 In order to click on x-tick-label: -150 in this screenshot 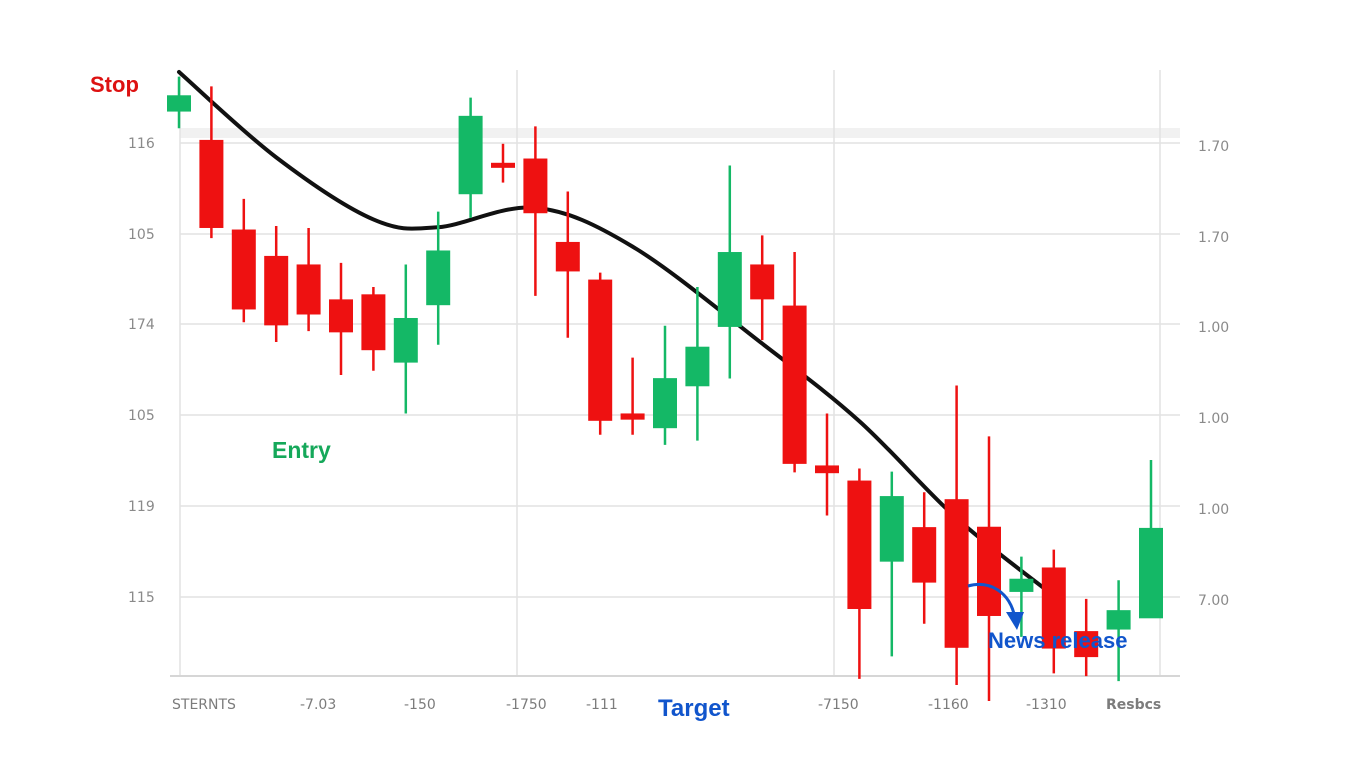, I will do `click(420, 705)`.